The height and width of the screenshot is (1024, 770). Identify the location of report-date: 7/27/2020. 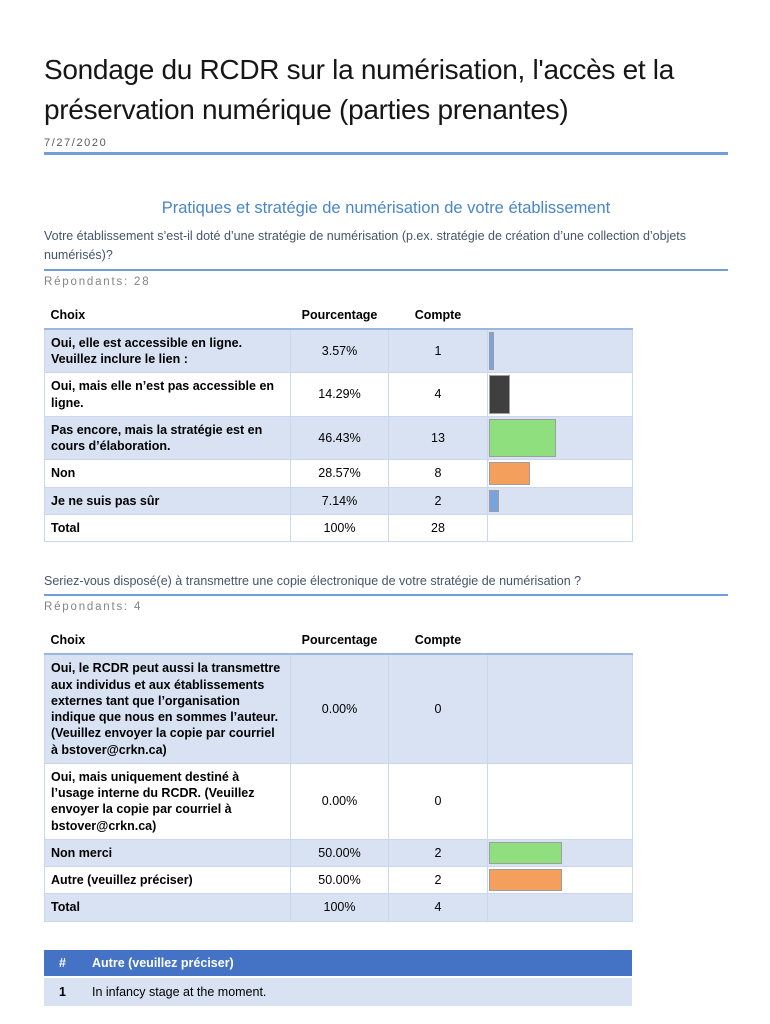
(76, 143).